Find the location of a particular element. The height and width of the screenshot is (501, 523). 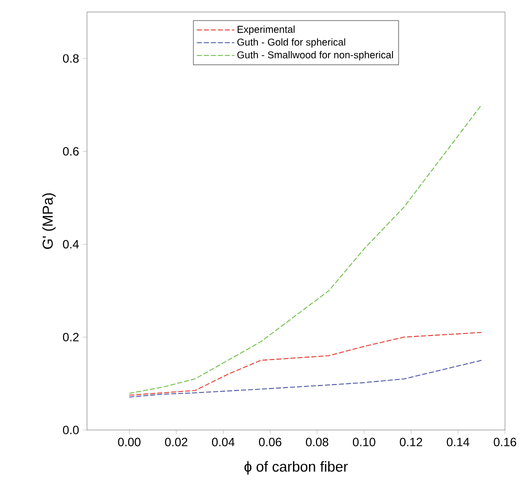

x-tick-label: 0.14 is located at coordinates (458, 442).